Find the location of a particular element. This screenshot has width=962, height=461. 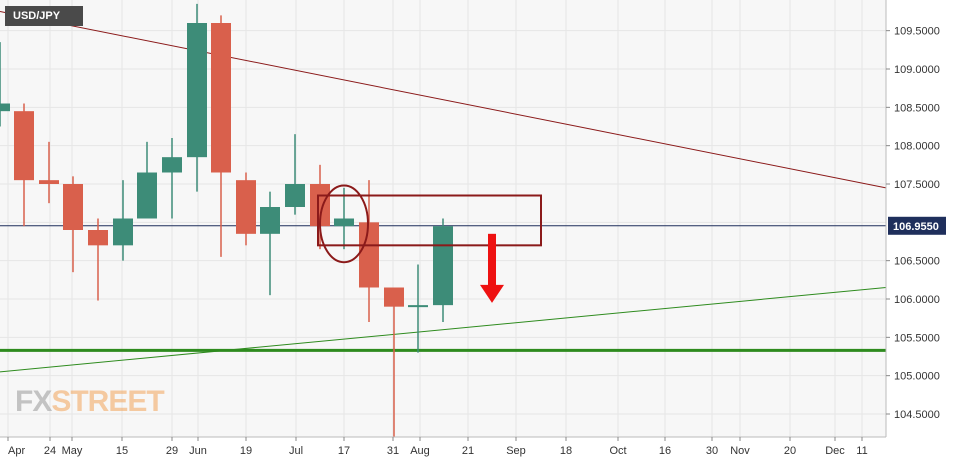

y-tick-label: 105.5000 is located at coordinates (917, 338).